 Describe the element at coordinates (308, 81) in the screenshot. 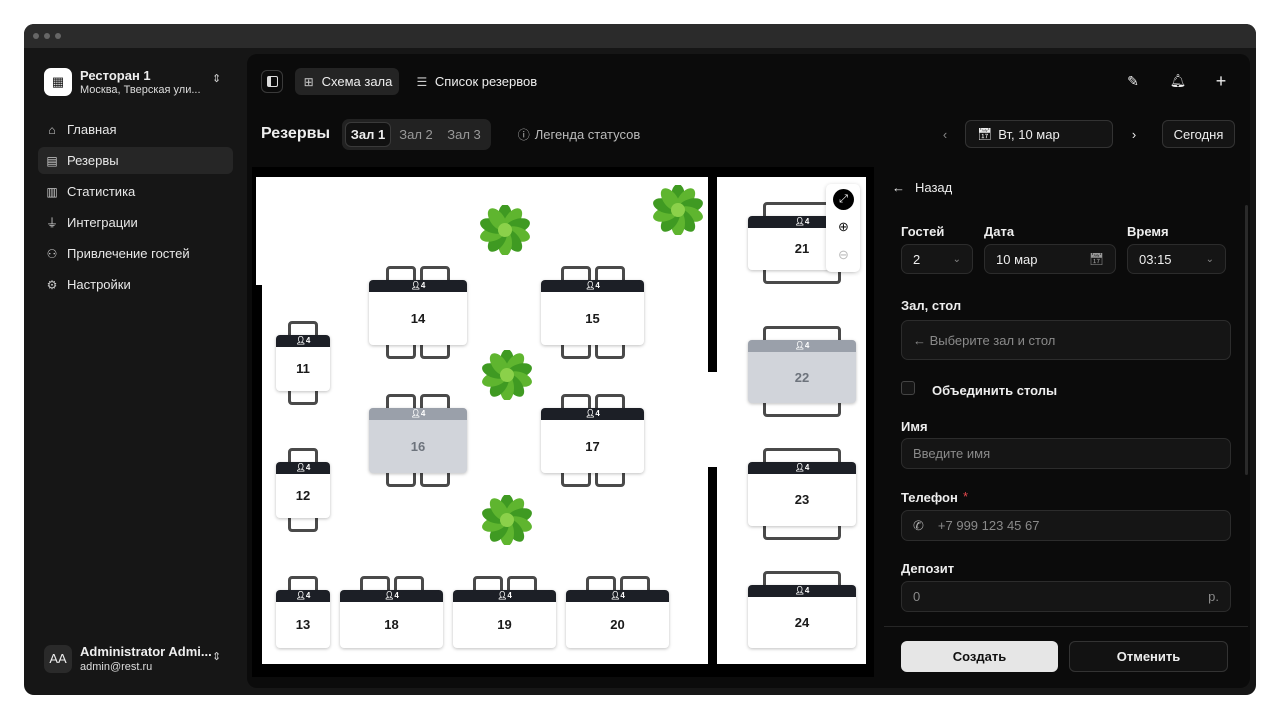

I see `grid-icon: ⊞` at that location.